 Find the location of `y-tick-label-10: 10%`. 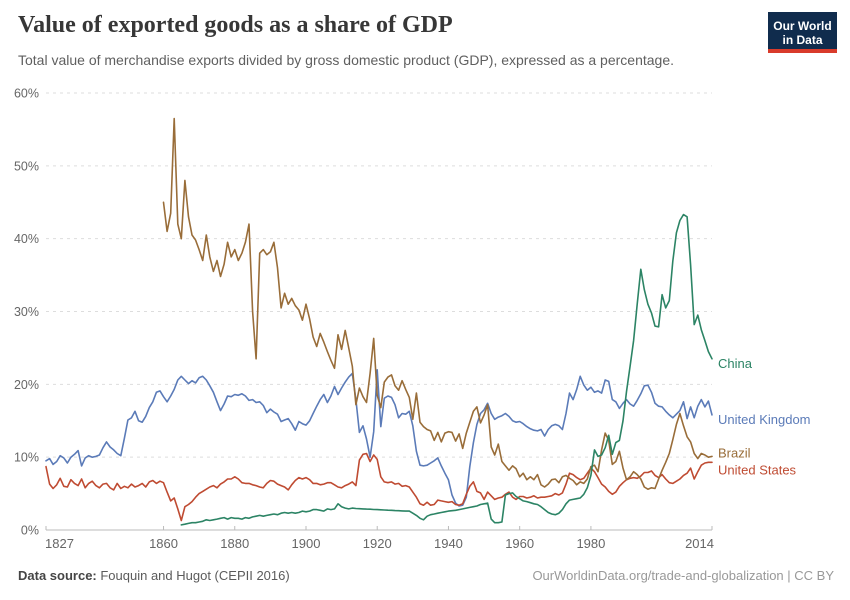

y-tick-label-10: 10% is located at coordinates (26, 458).